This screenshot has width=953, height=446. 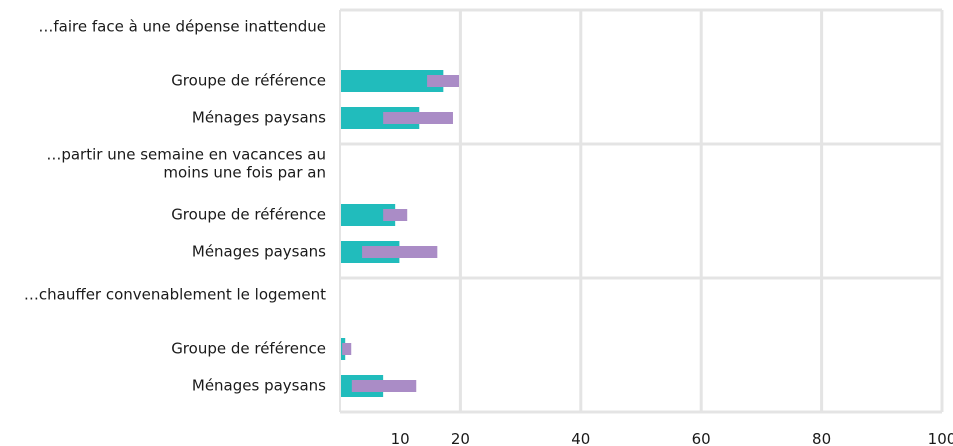 What do you see at coordinates (182, 27) in the screenshot?
I see `group-title-line: …faire face à une dépense inattendue` at bounding box center [182, 27].